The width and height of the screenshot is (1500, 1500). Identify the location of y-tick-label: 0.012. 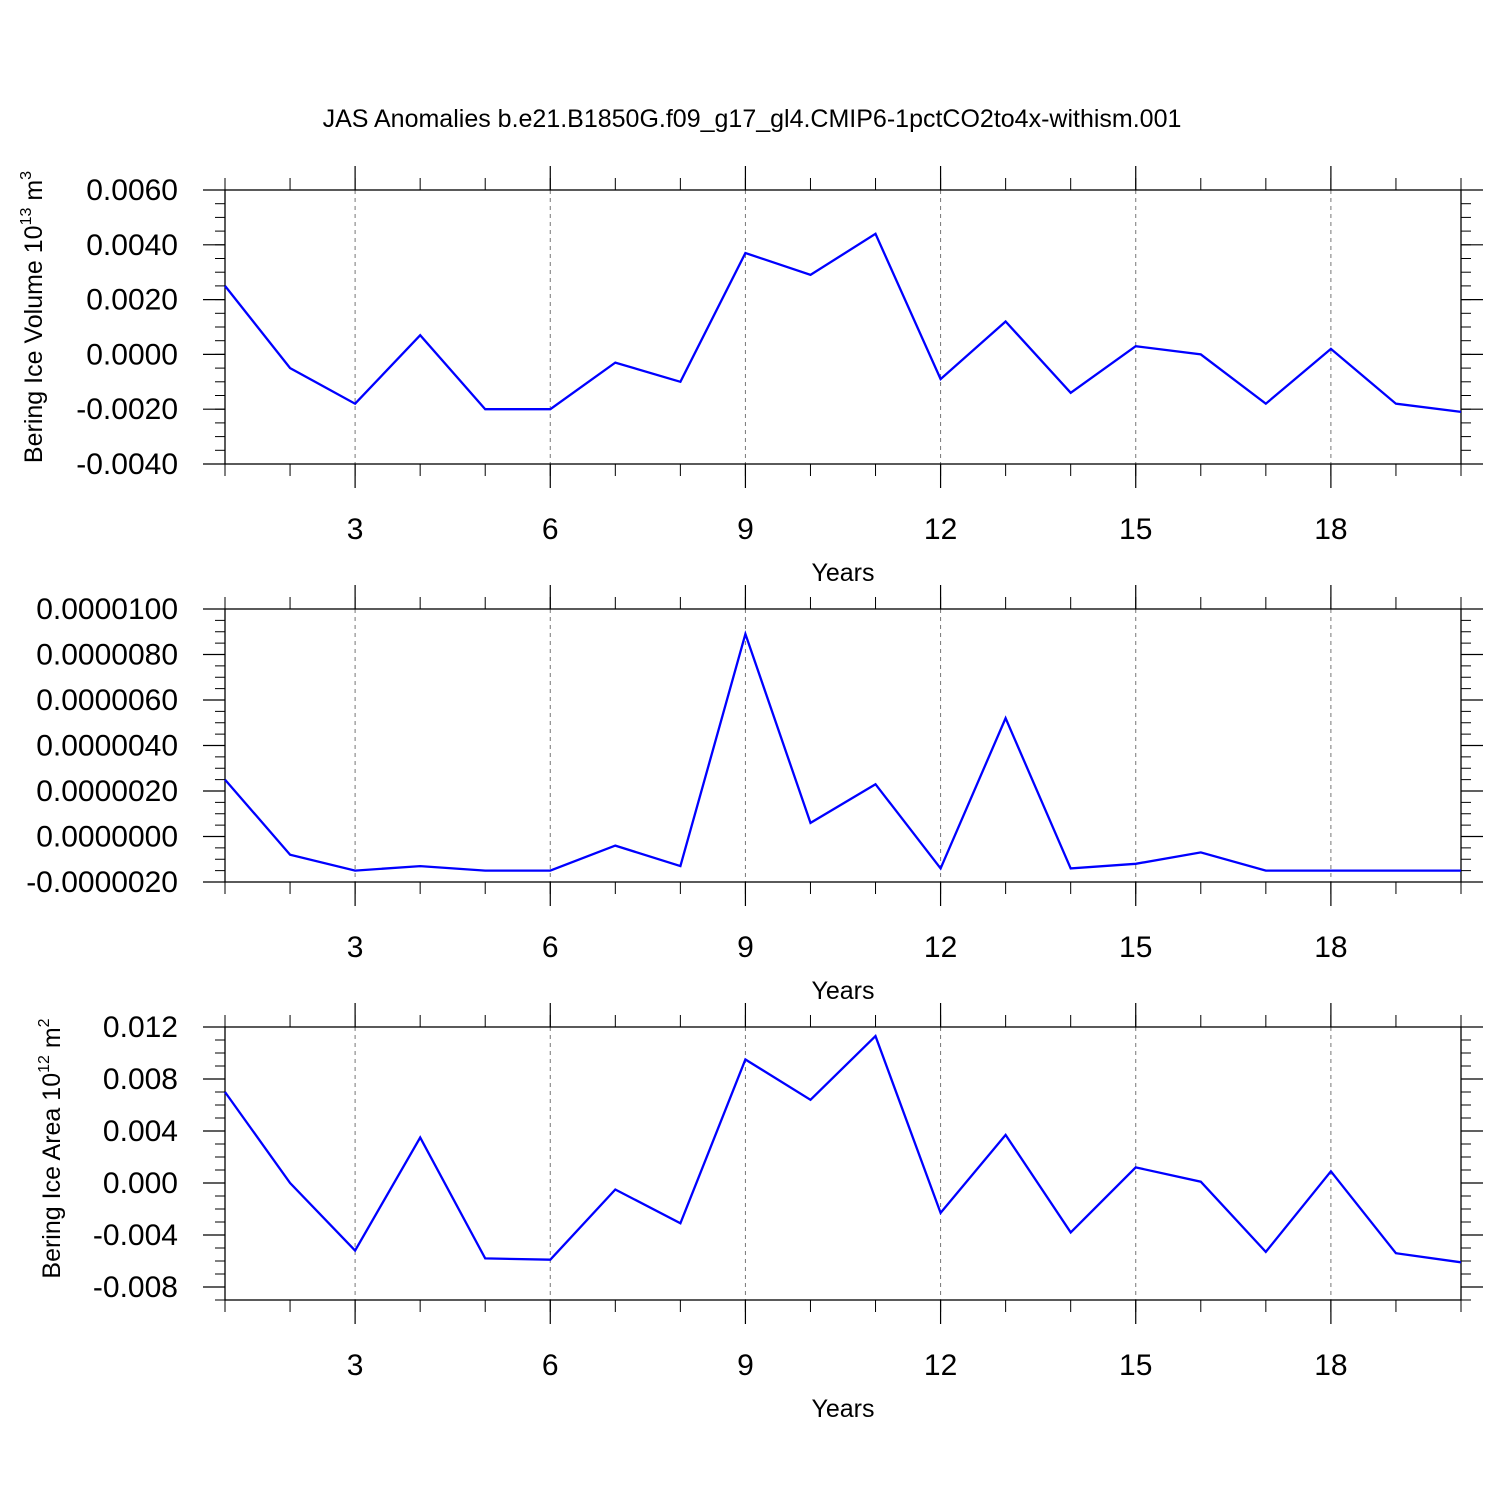
(140, 1027).